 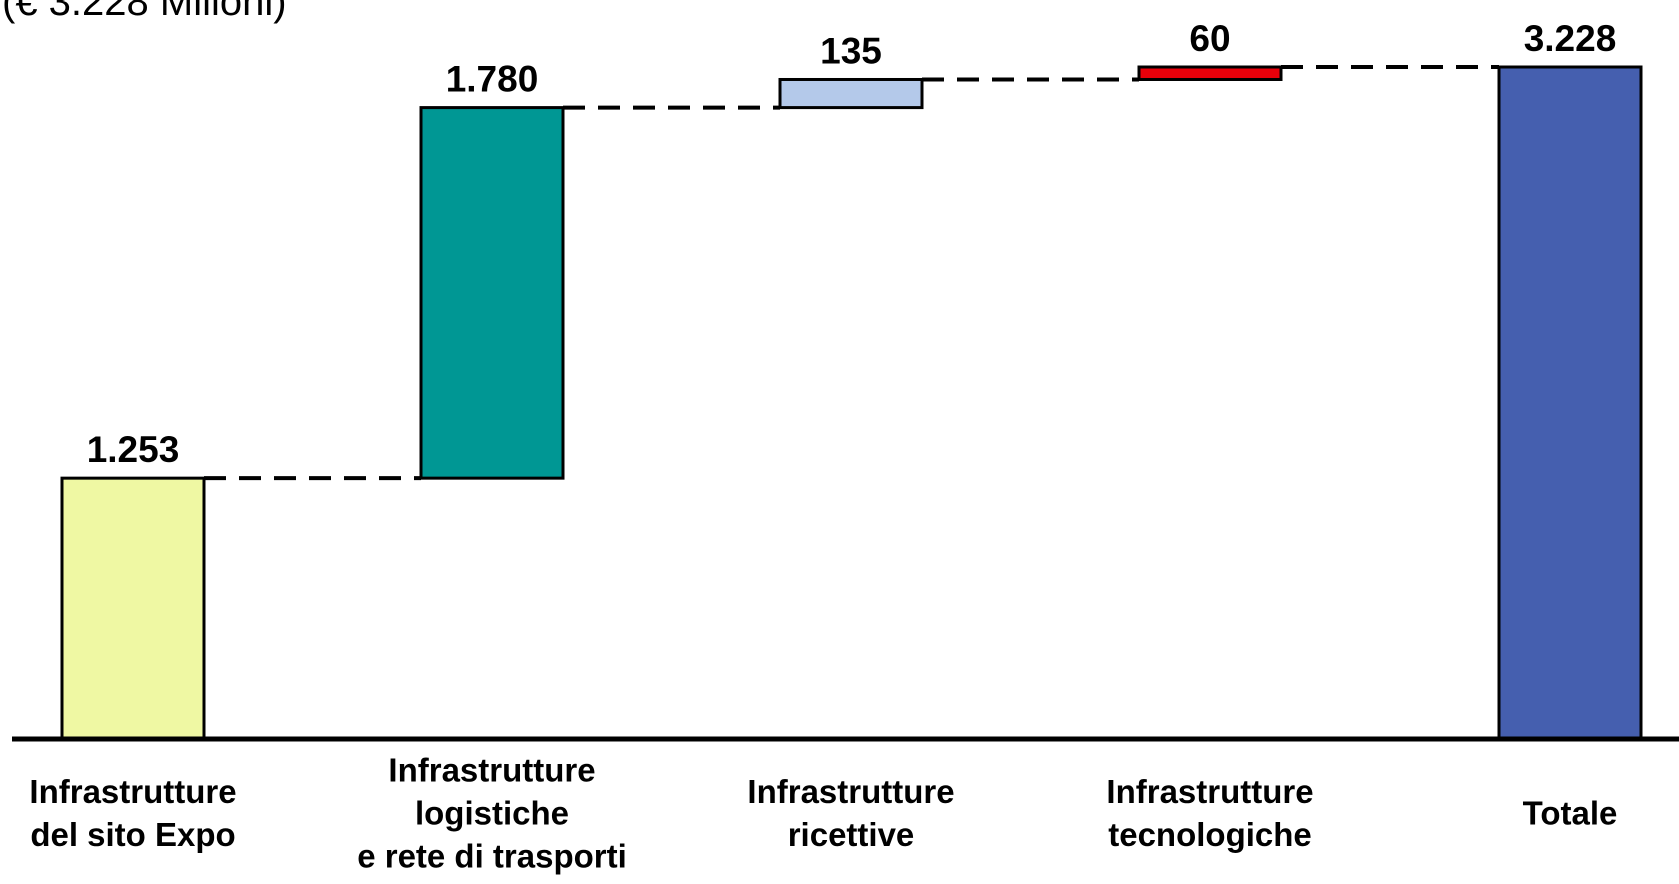 I want to click on value-label: 3.228, so click(x=1570, y=38).